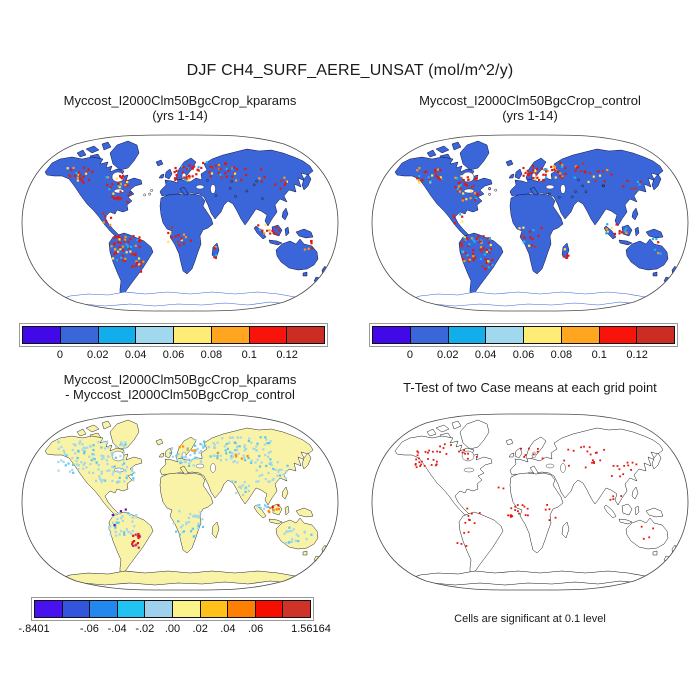 The image size is (700, 700). What do you see at coordinates (561, 355) in the screenshot?
I see `colorbar-tick-label: 0.08` at bounding box center [561, 355].